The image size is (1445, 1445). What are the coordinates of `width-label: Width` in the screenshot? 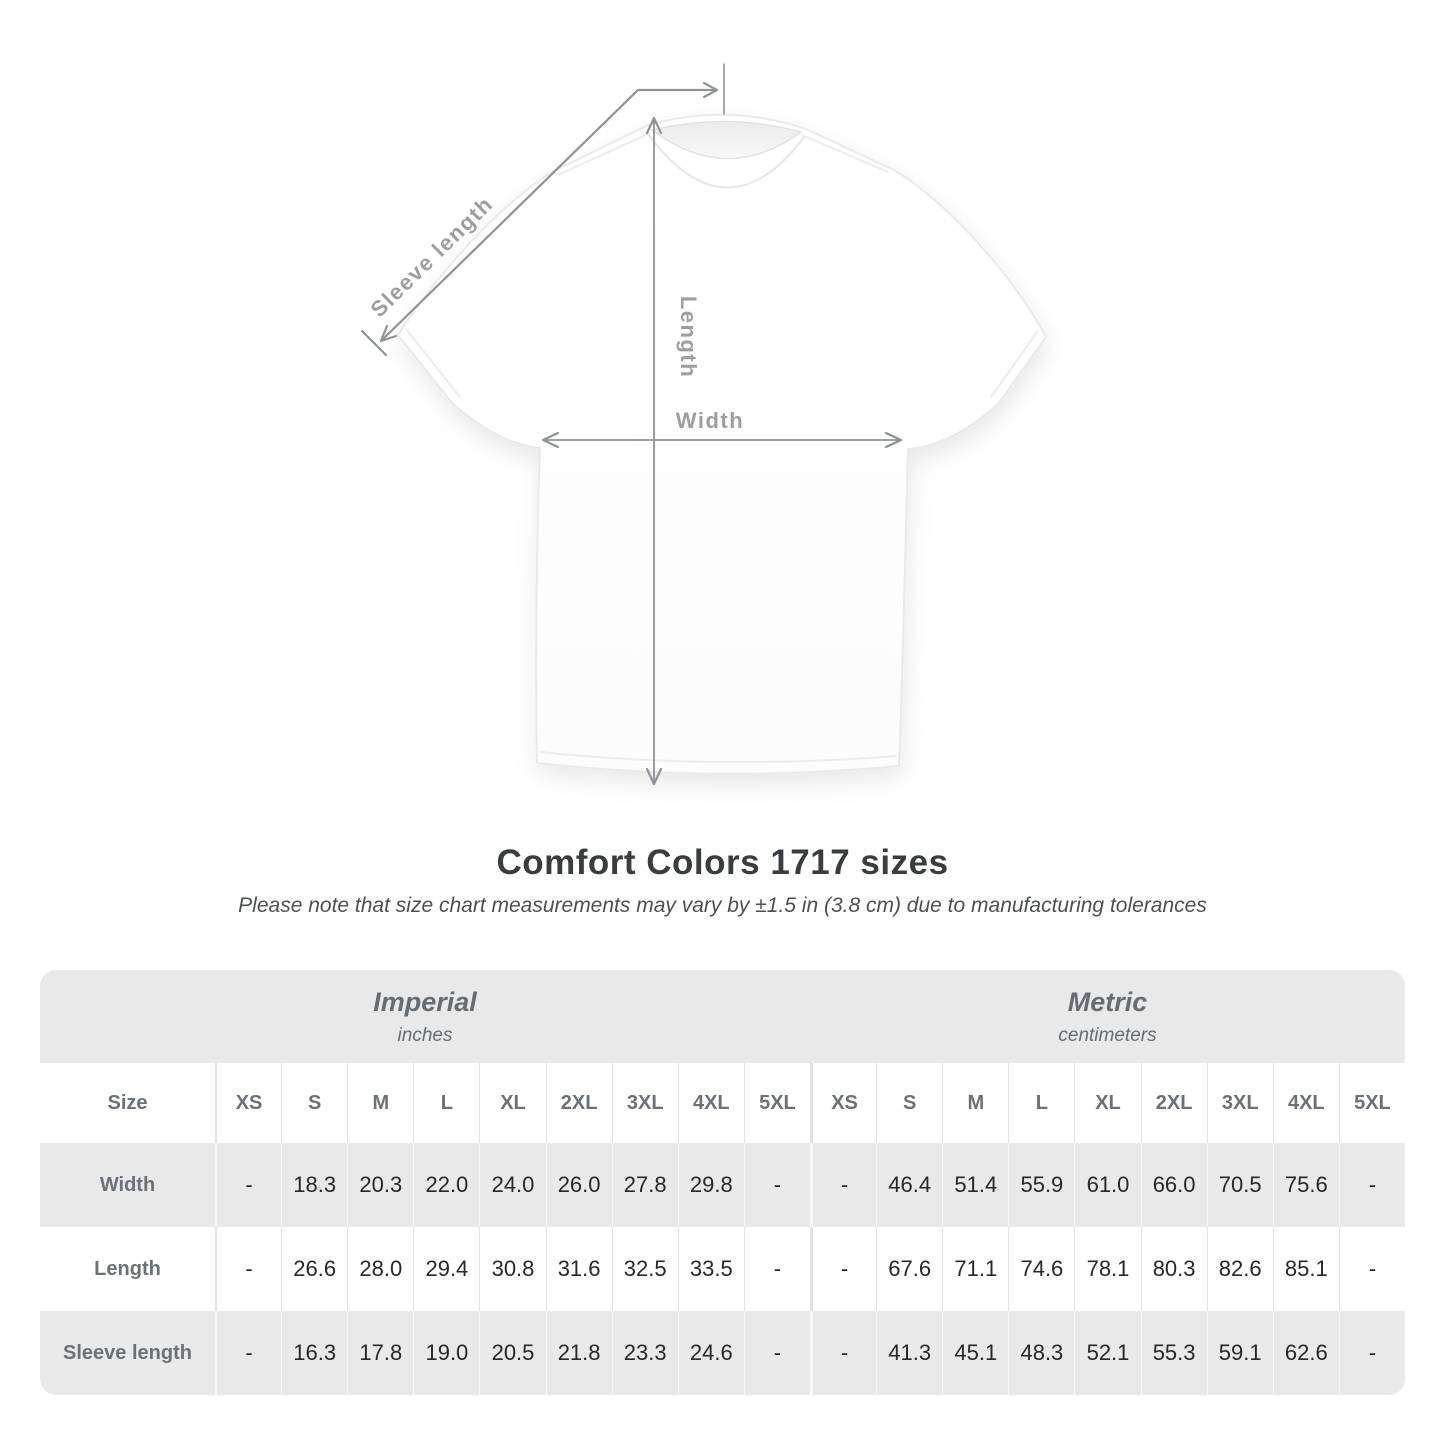 It's located at (710, 420).